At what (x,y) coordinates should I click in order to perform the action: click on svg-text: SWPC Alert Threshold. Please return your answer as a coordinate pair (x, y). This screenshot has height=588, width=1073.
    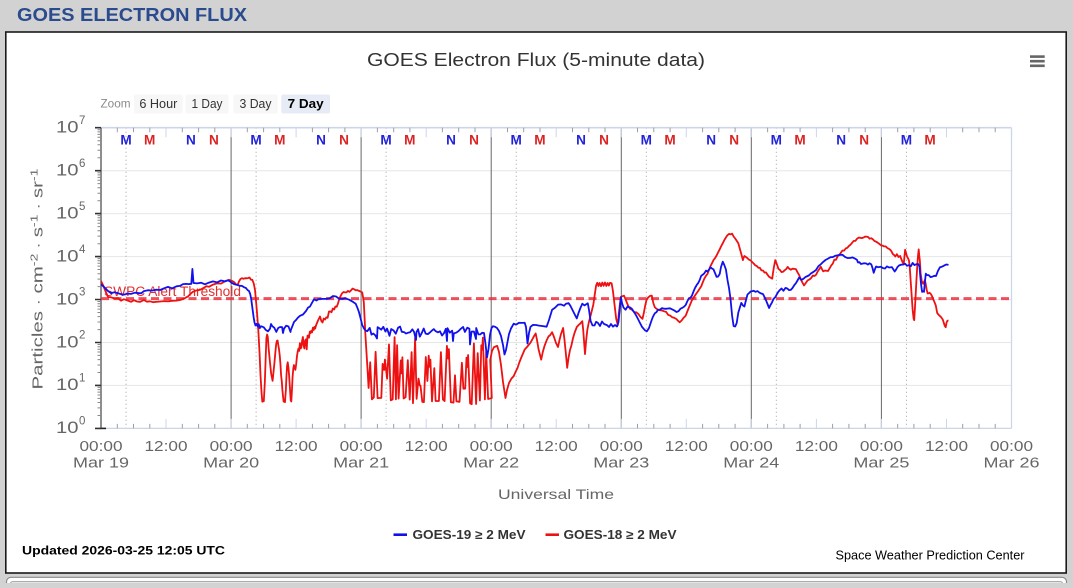
    Looking at the image, I should click on (172, 291).